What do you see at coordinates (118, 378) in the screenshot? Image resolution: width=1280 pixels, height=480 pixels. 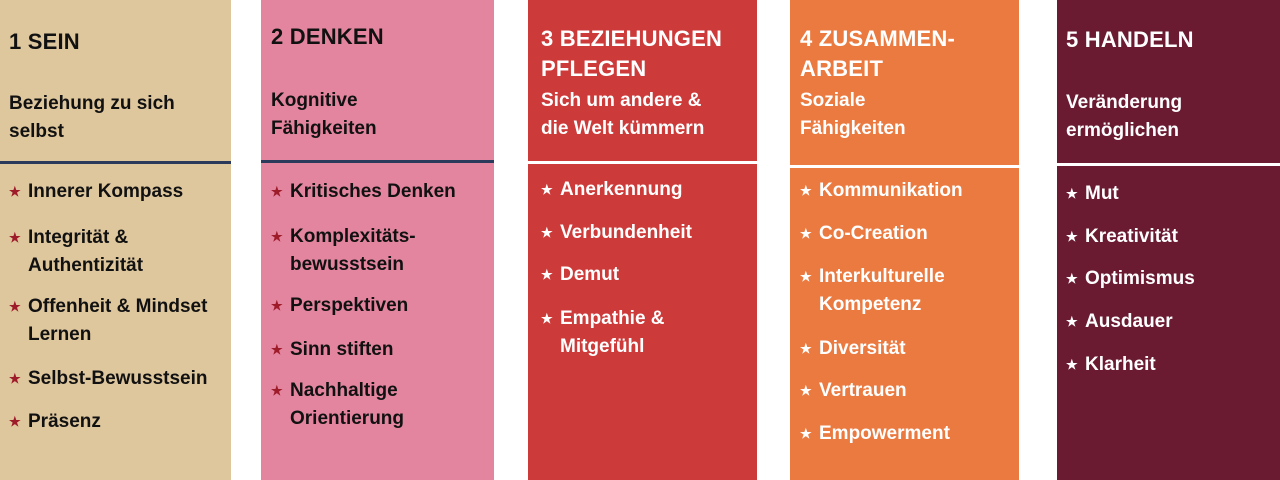 I see `item-label: Selbst-Bewusstsein` at bounding box center [118, 378].